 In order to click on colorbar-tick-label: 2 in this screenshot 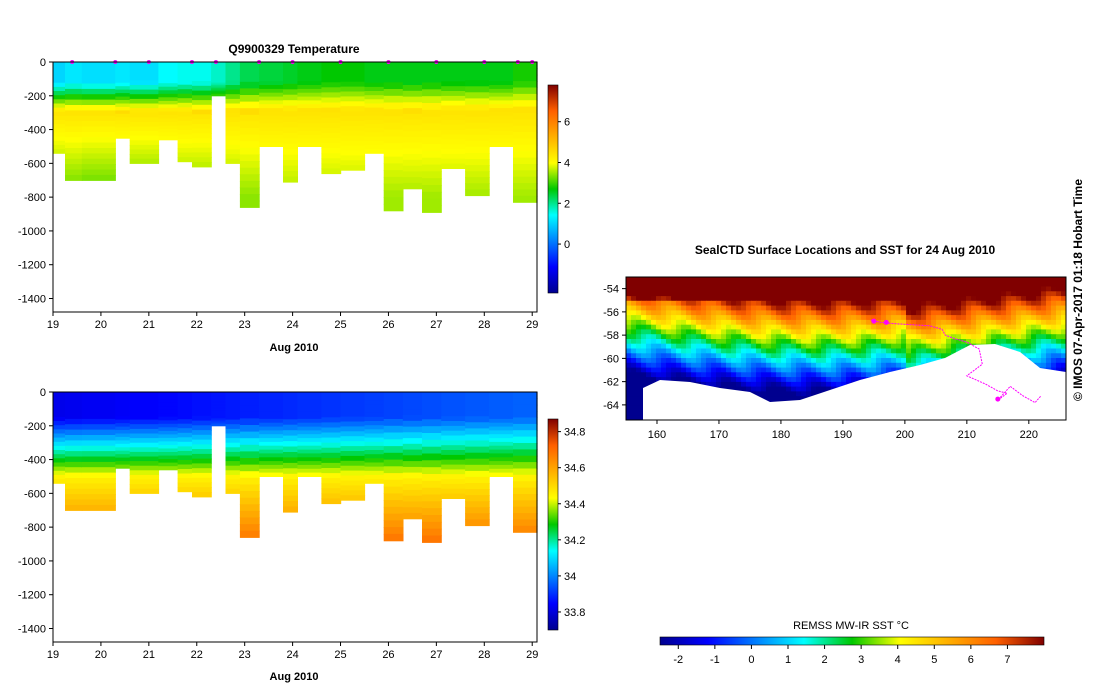, I will do `click(567, 204)`.